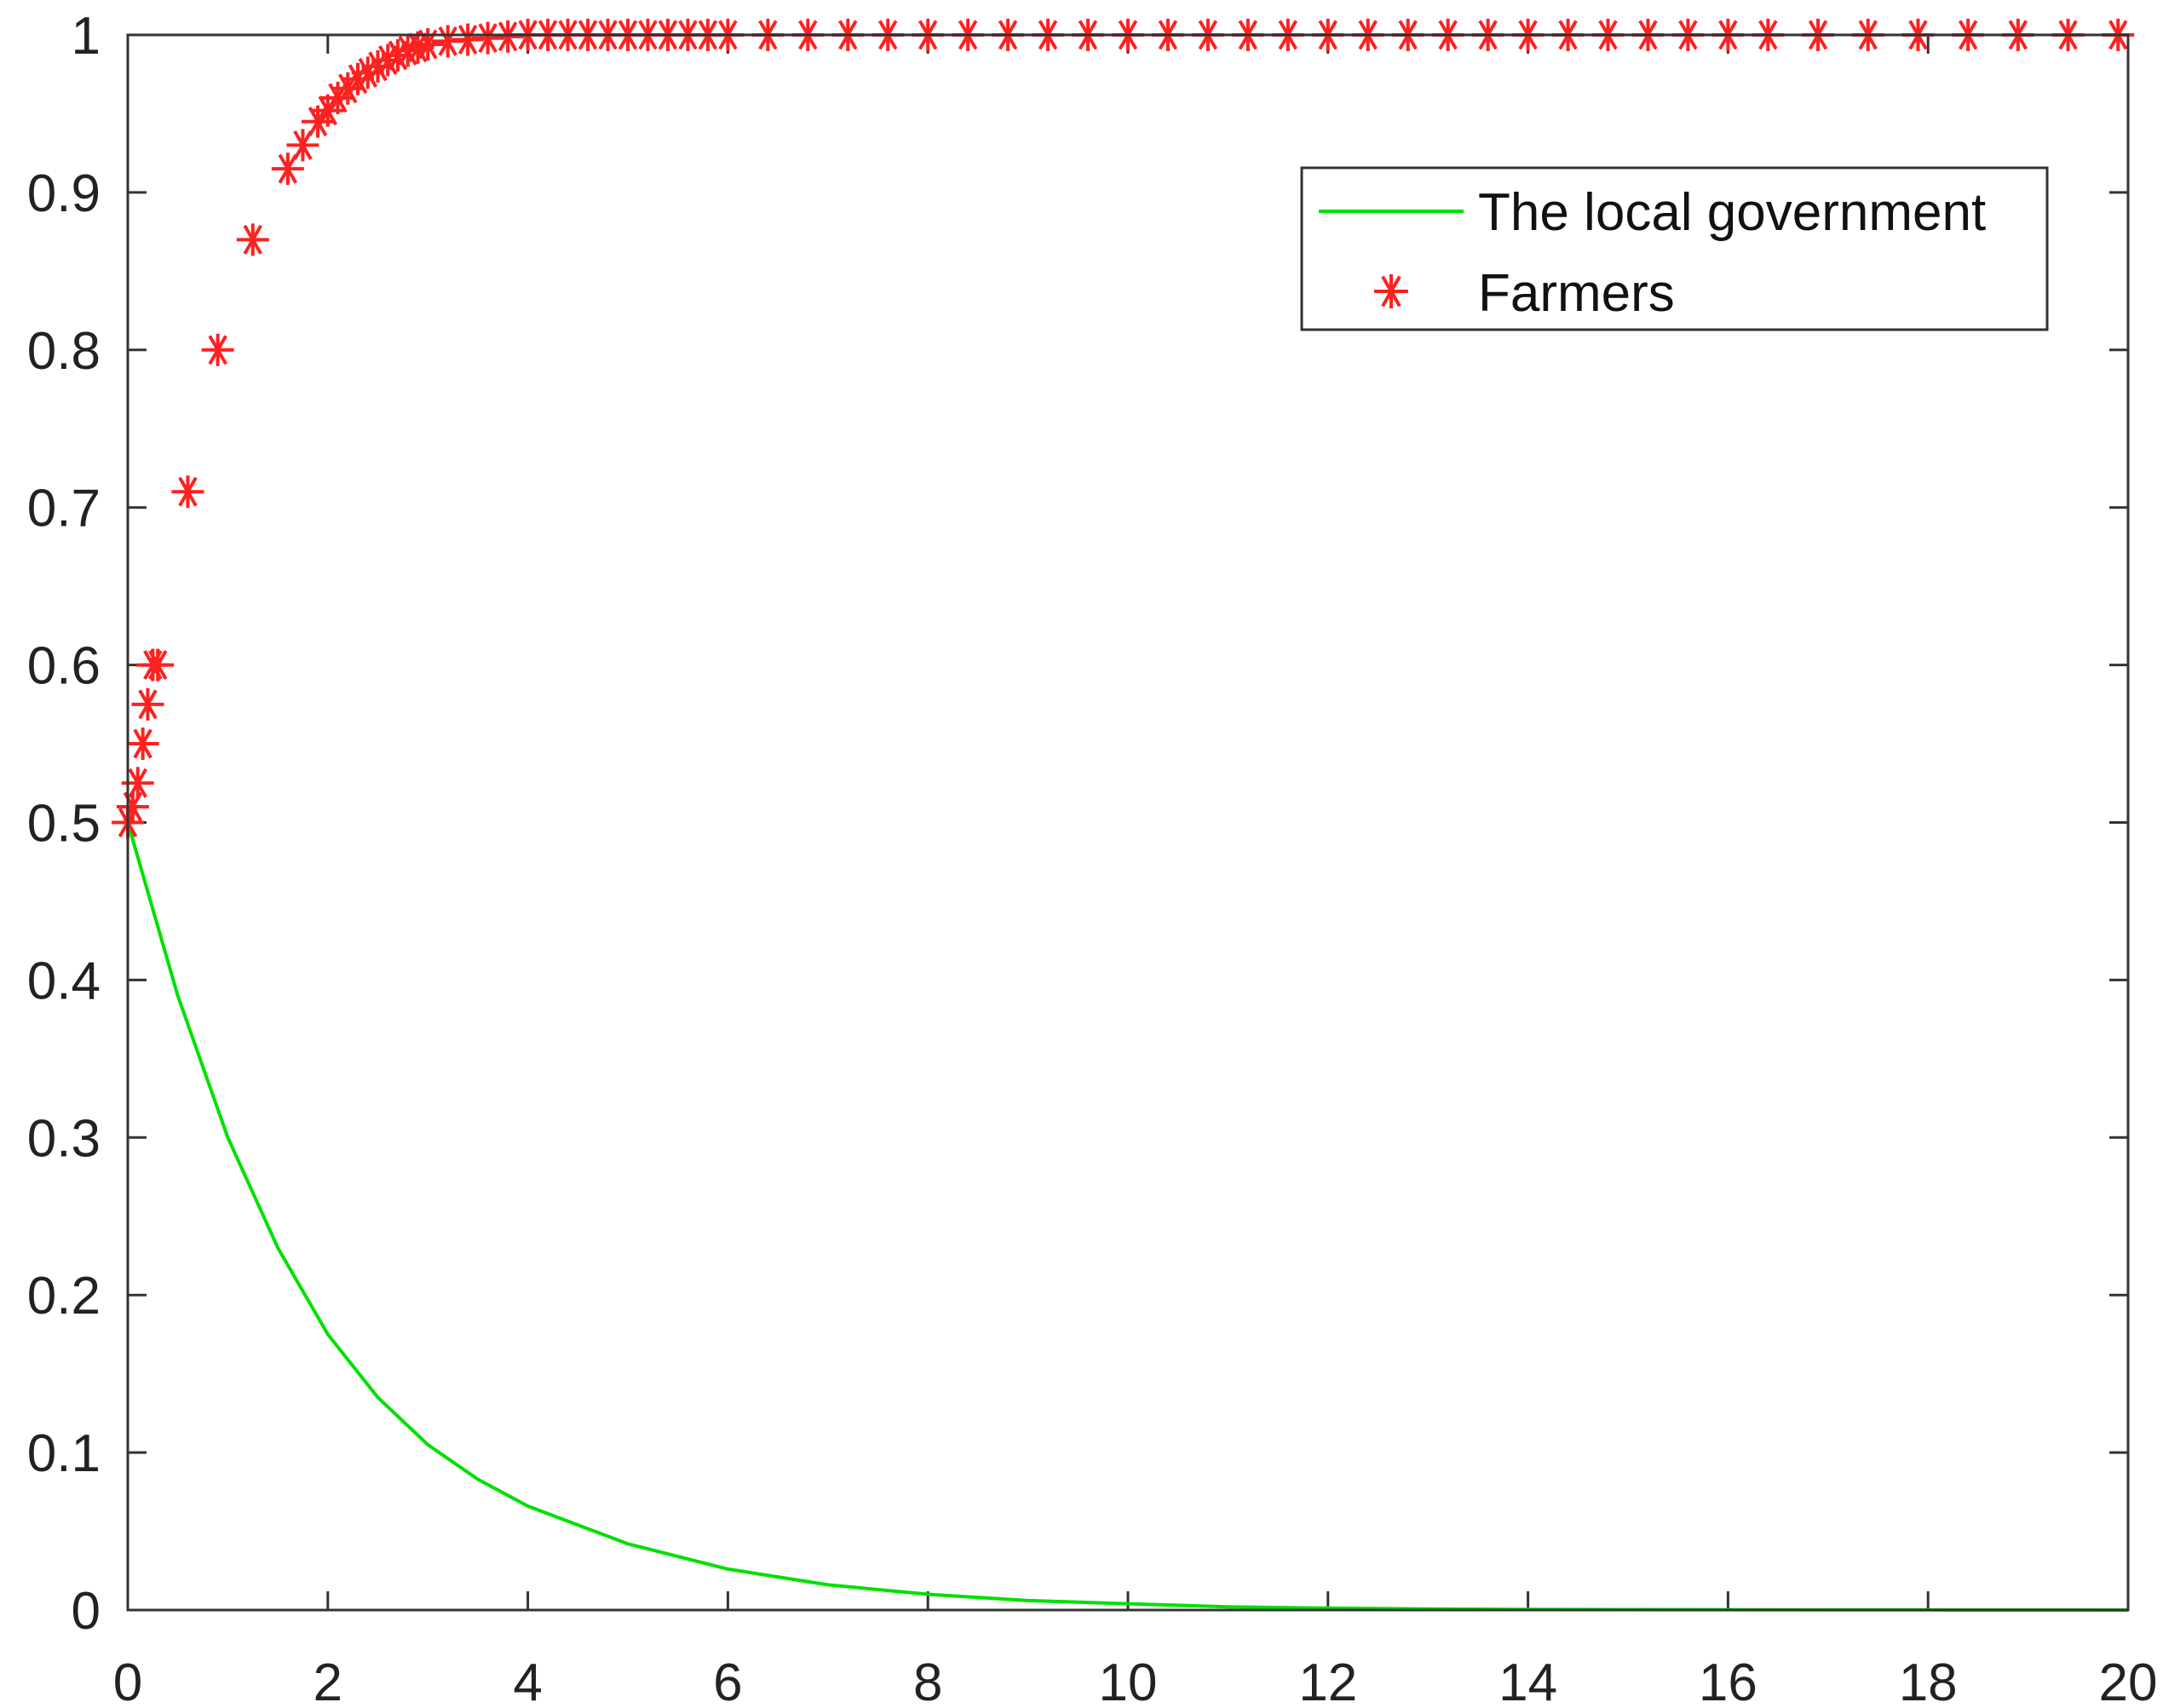 Image resolution: width=2163 pixels, height=1708 pixels. I want to click on legend-label-local-government: The local government, so click(1732, 212).